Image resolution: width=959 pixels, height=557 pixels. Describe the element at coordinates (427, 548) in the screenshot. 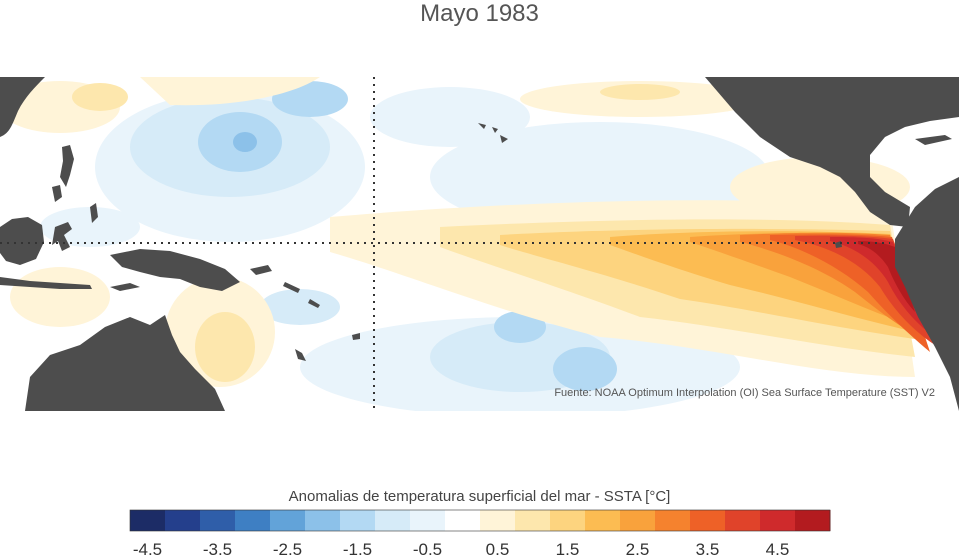

I see `colorbar-tick-label: -0.5` at that location.